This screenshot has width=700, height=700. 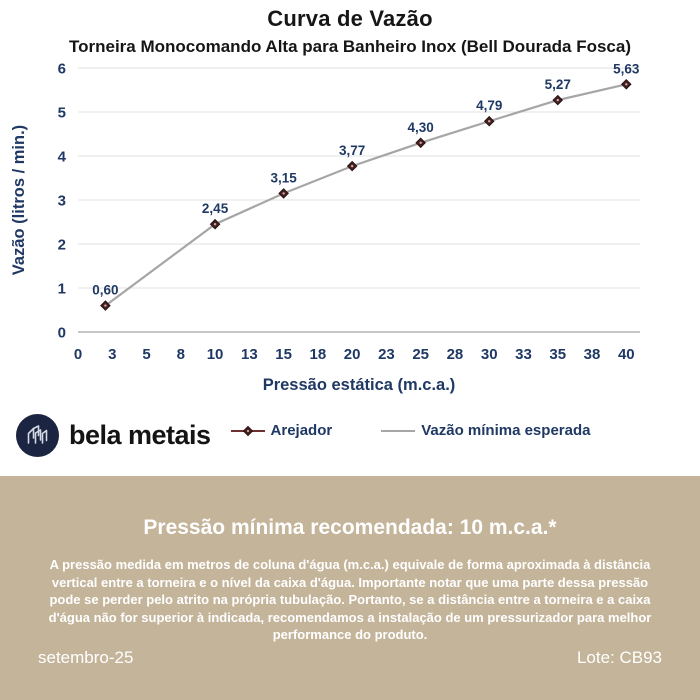 I want to click on x-axis-tick-labels: 0 3 5 8 10 13 15 18 20 23 25 28 30 33 35 38 40, so click(x=354, y=354).